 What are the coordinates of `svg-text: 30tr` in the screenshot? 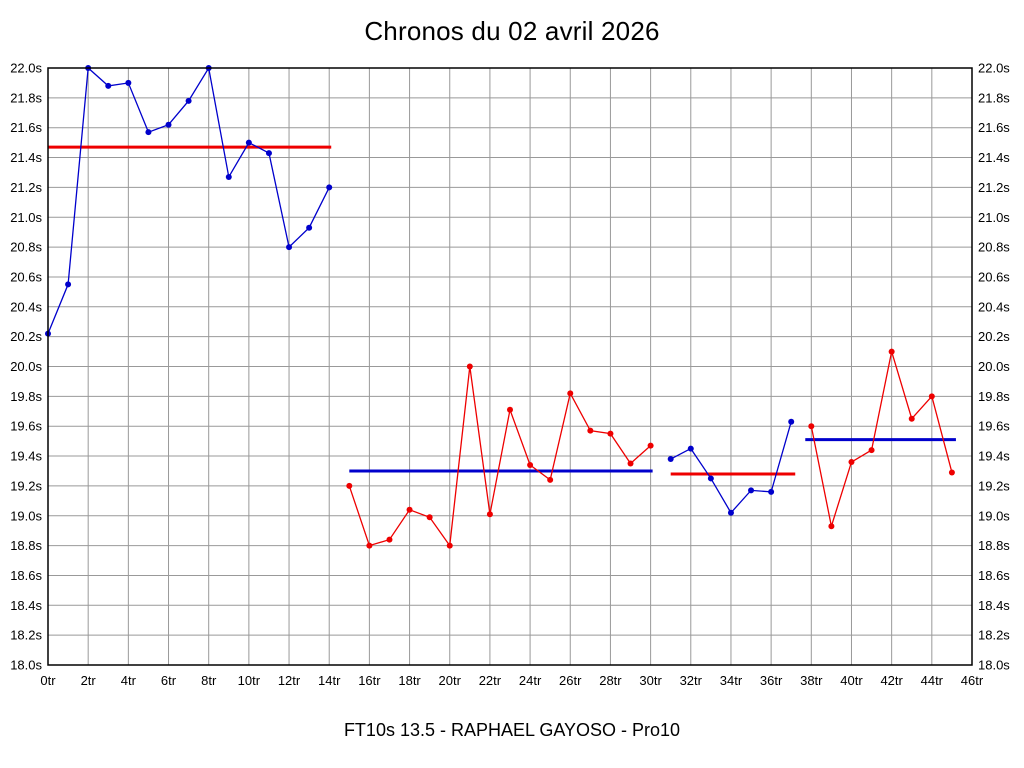 It's located at (650, 680).